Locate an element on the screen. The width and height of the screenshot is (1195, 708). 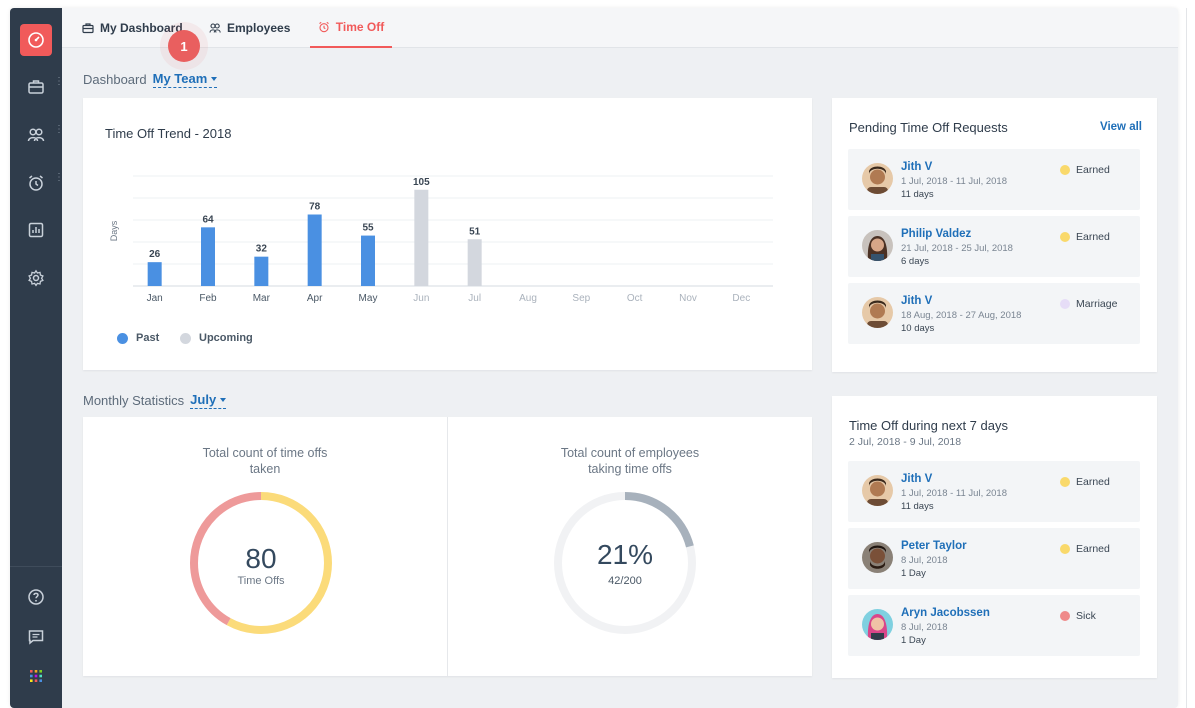
sidebar-item-chat is located at coordinates (36, 637).